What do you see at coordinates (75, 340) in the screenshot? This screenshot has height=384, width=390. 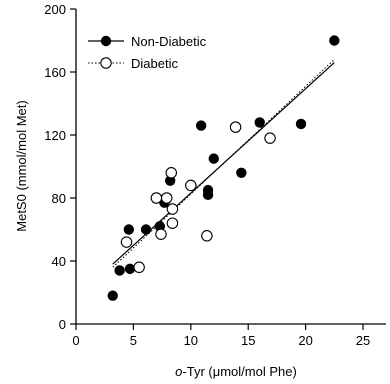 I see `x-tick-label: 0` at bounding box center [75, 340].